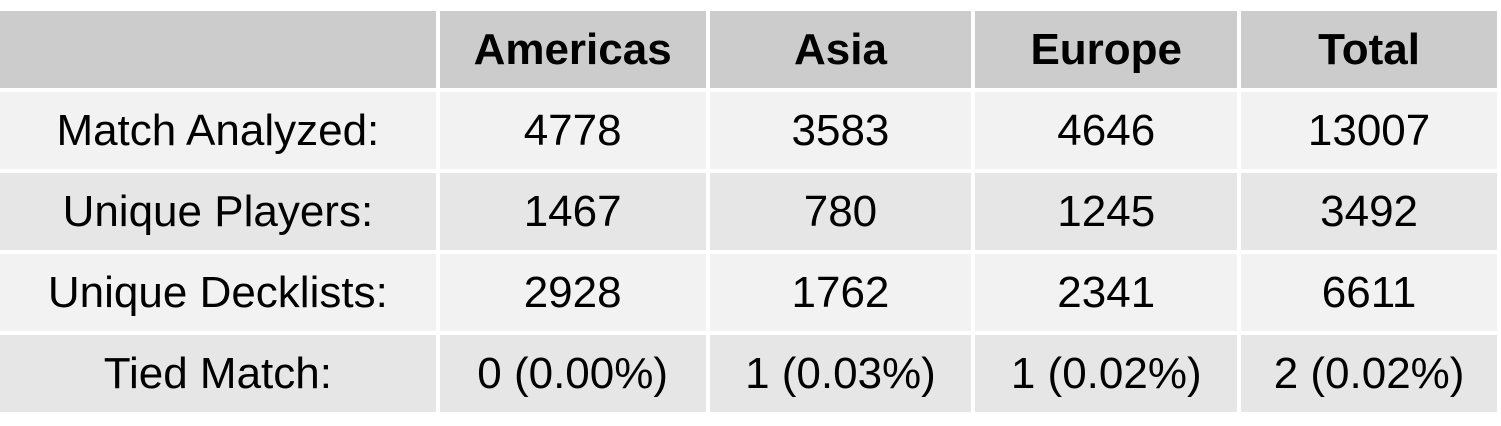 This screenshot has height=426, width=1501. Describe the element at coordinates (572, 292) in the screenshot. I see `cell-americas: 2928` at that location.